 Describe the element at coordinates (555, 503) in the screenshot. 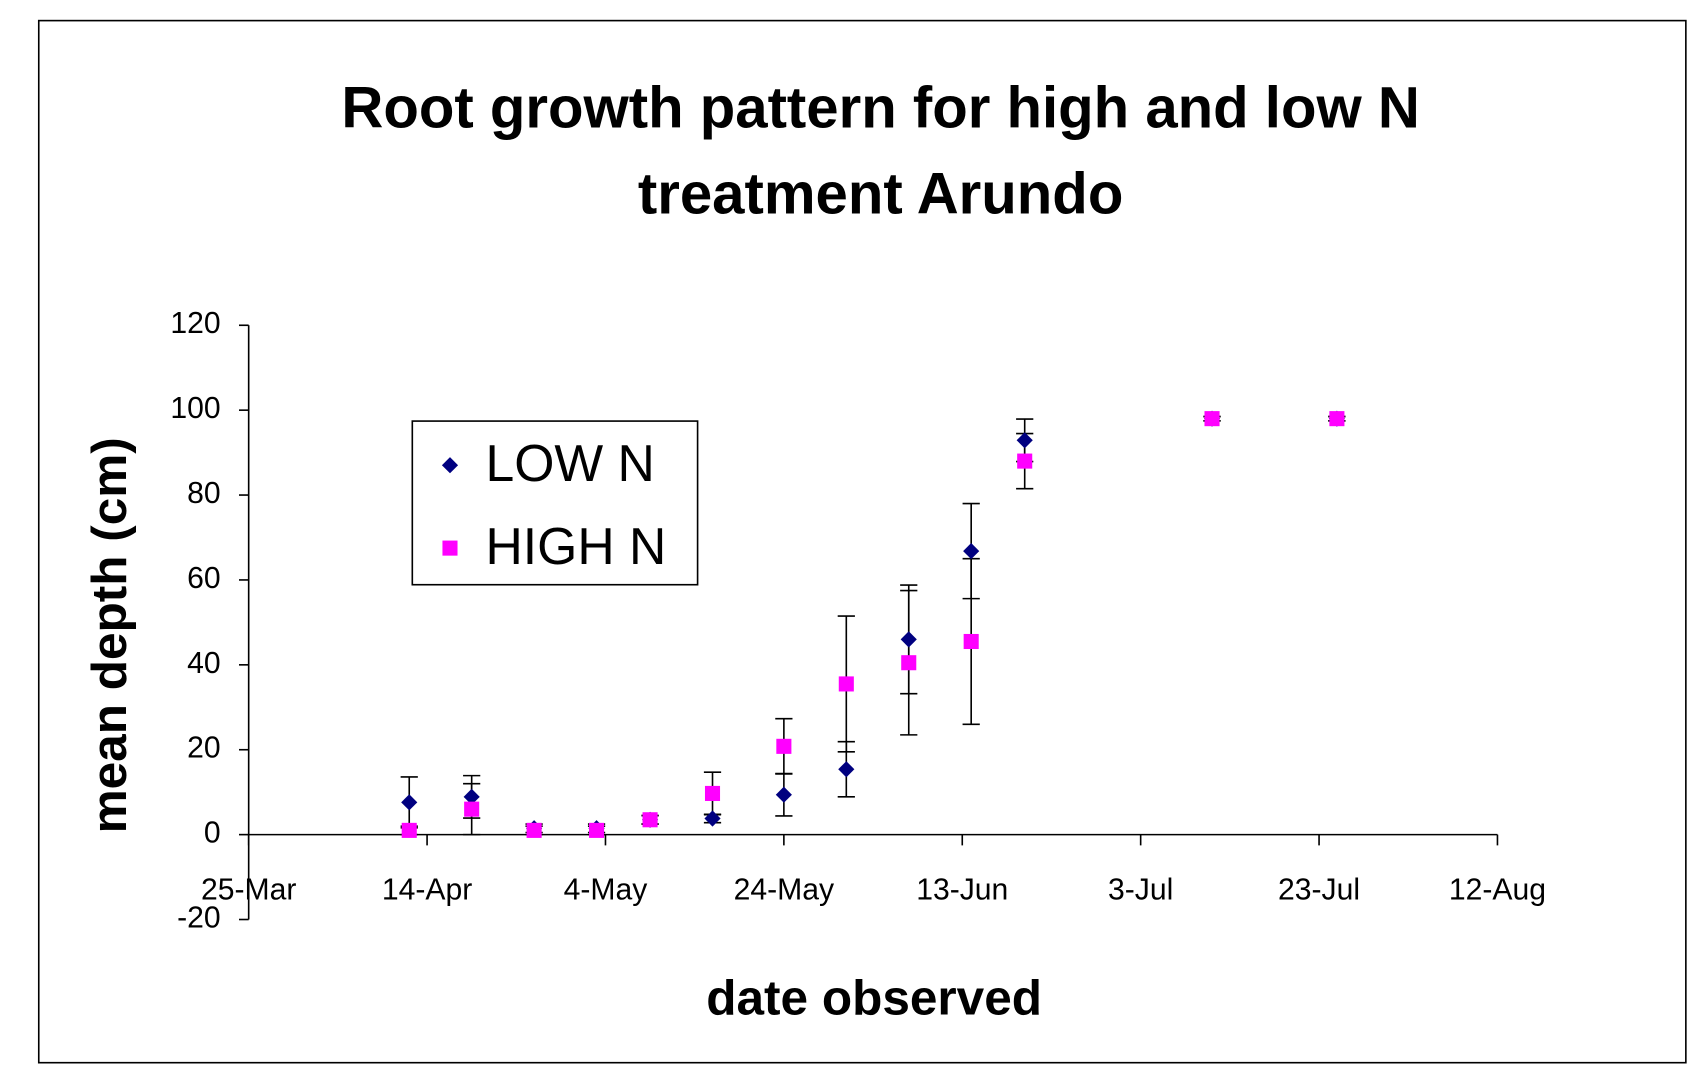

I see `legend-box` at that location.